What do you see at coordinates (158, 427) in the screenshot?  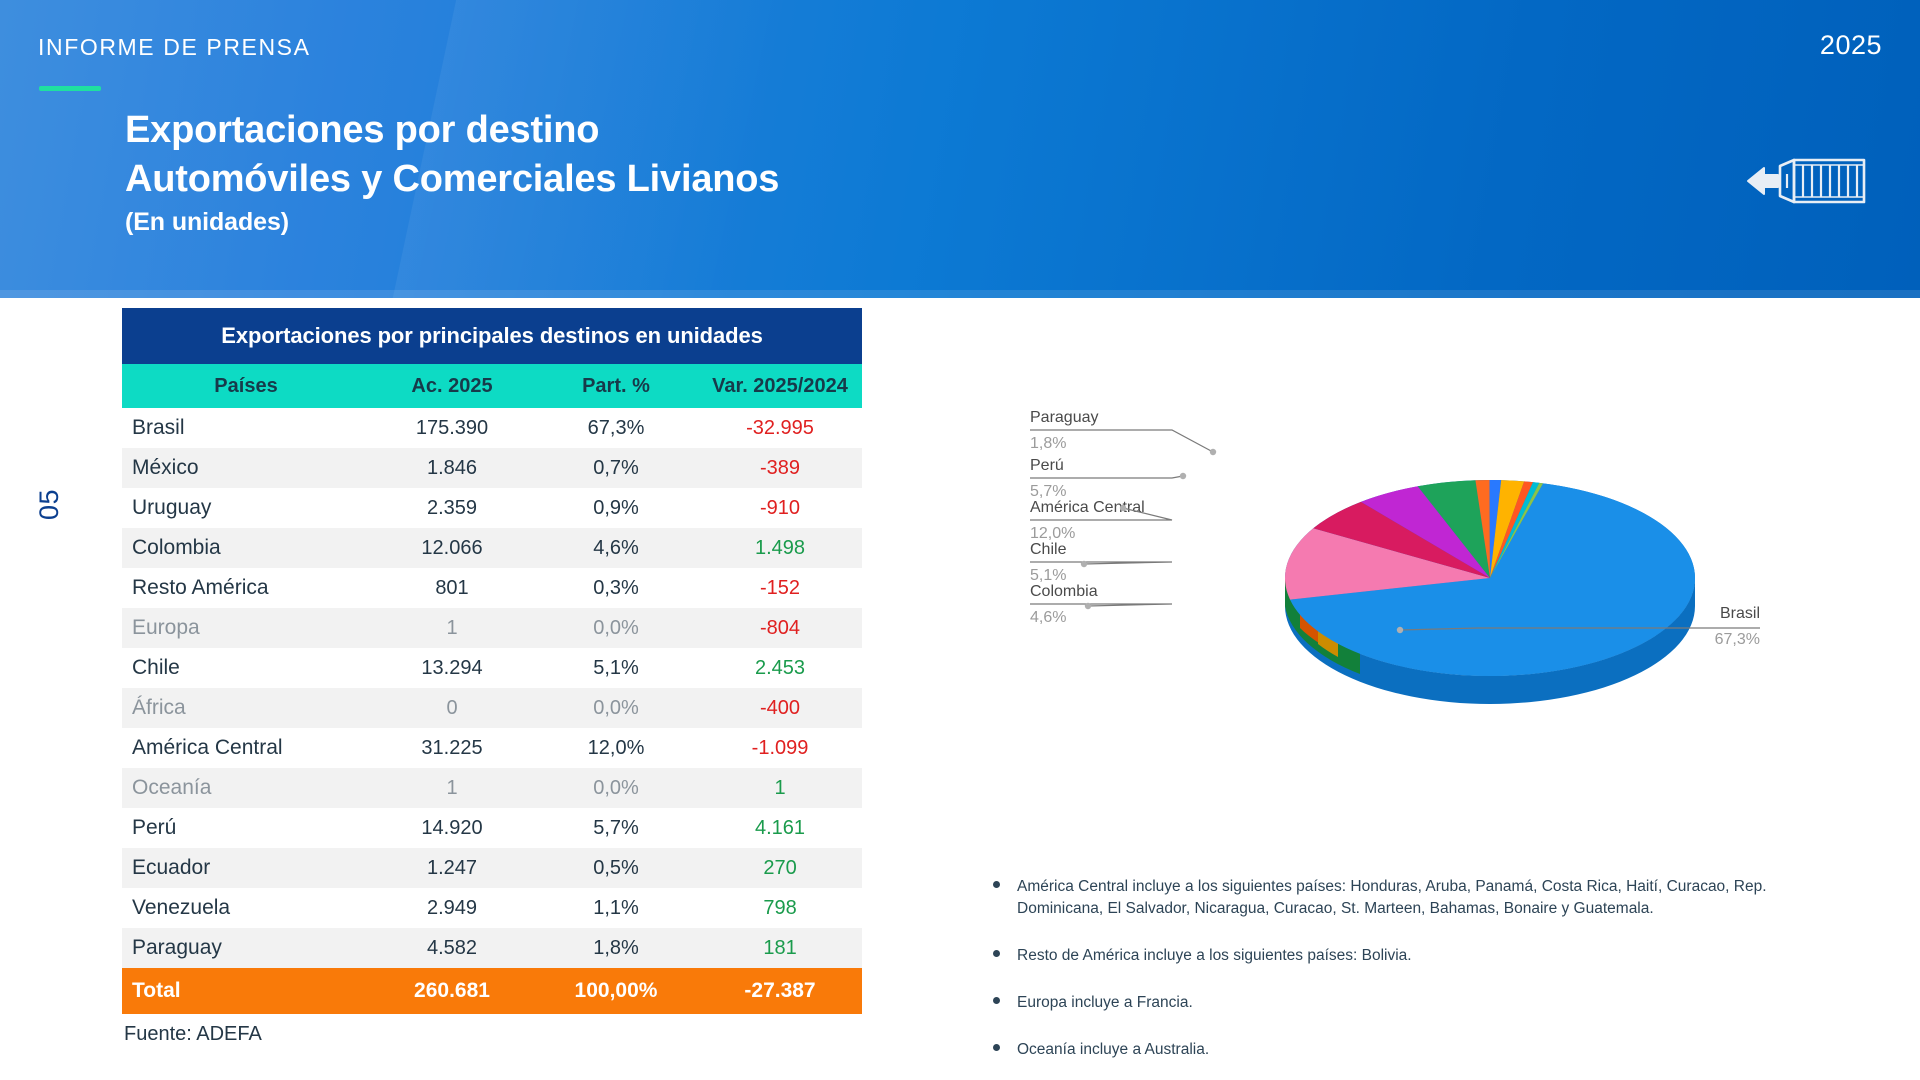 I see `cell-pais: Brasil` at bounding box center [158, 427].